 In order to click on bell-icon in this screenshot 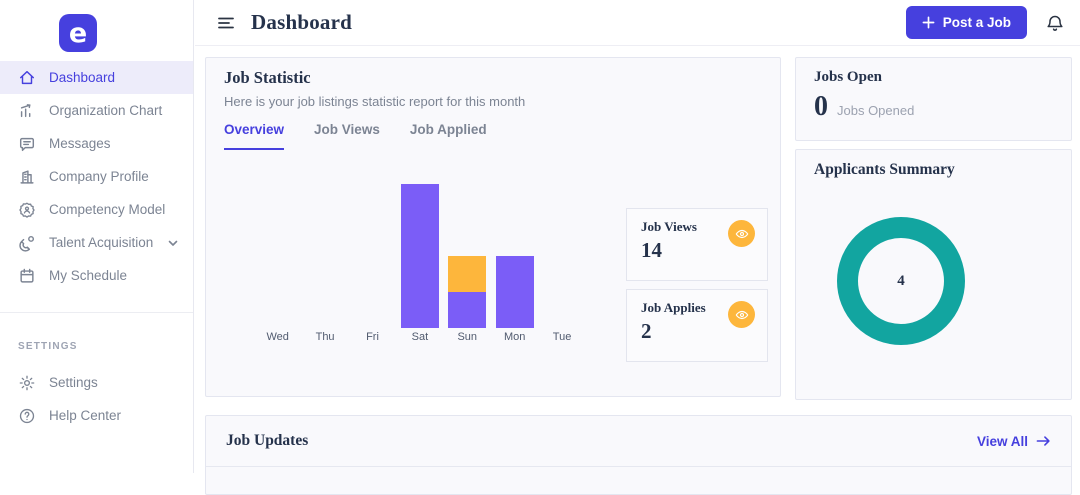, I will do `click(1055, 23)`.